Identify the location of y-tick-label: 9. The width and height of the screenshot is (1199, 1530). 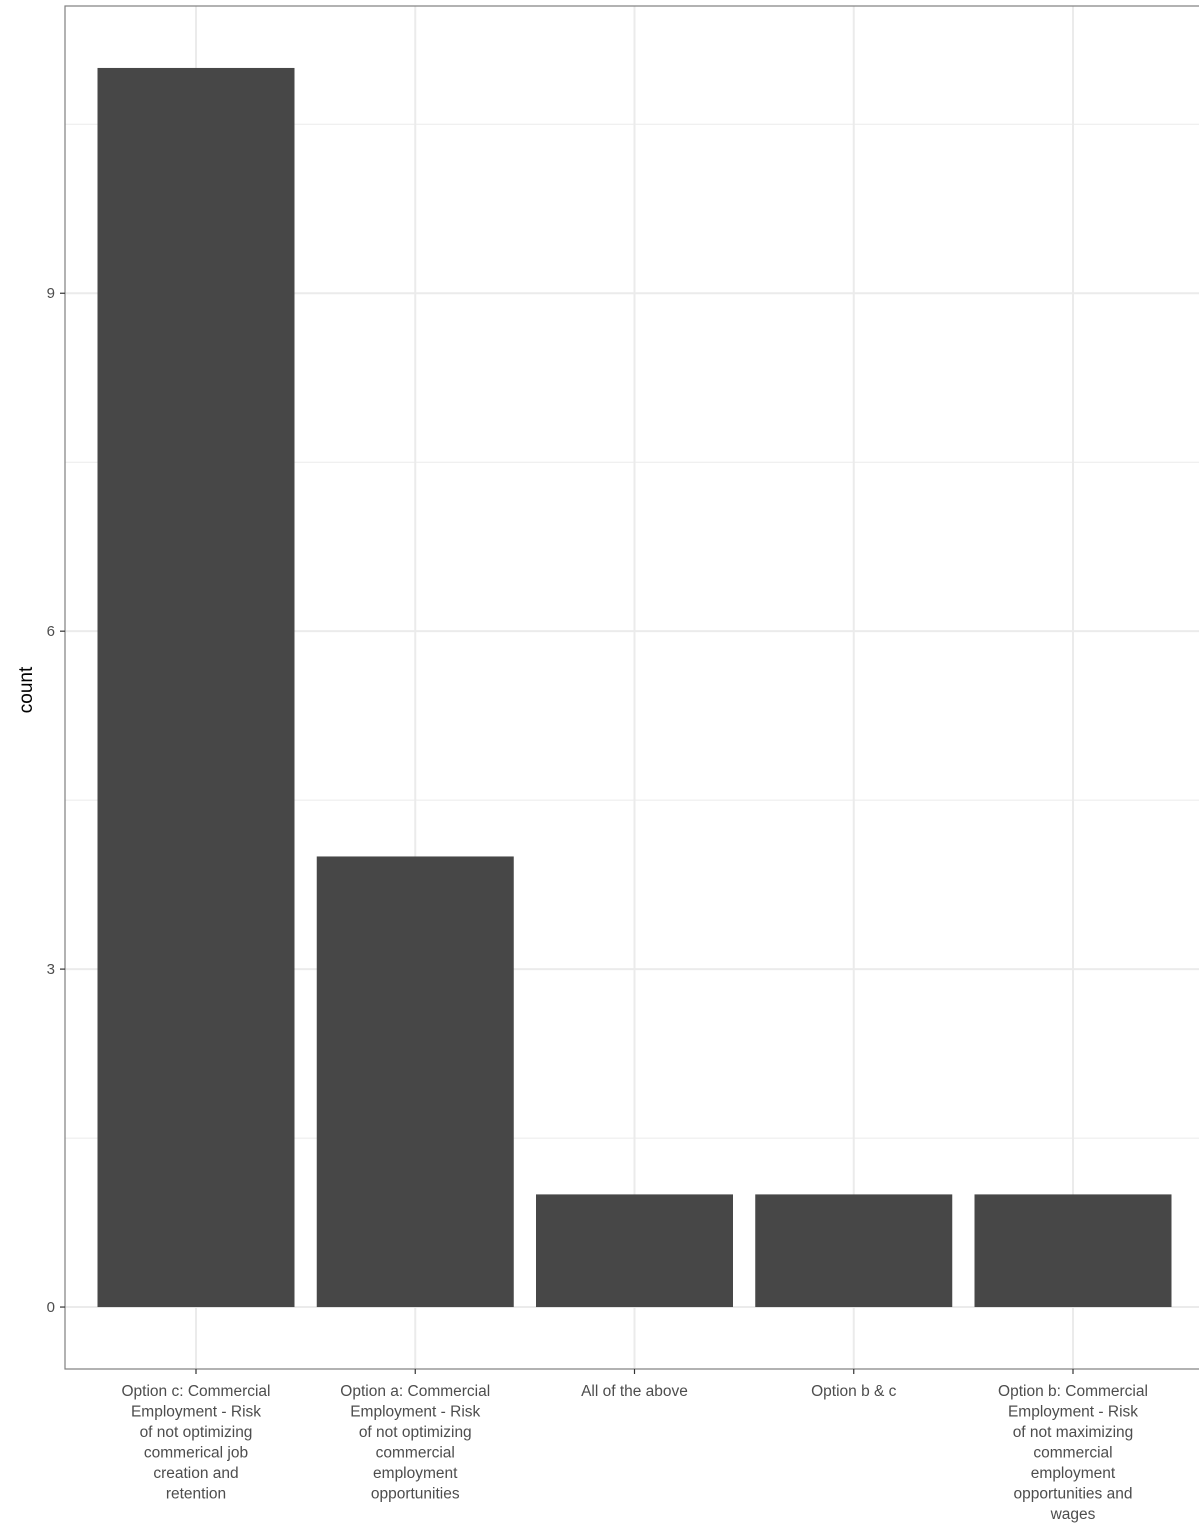
(51, 293).